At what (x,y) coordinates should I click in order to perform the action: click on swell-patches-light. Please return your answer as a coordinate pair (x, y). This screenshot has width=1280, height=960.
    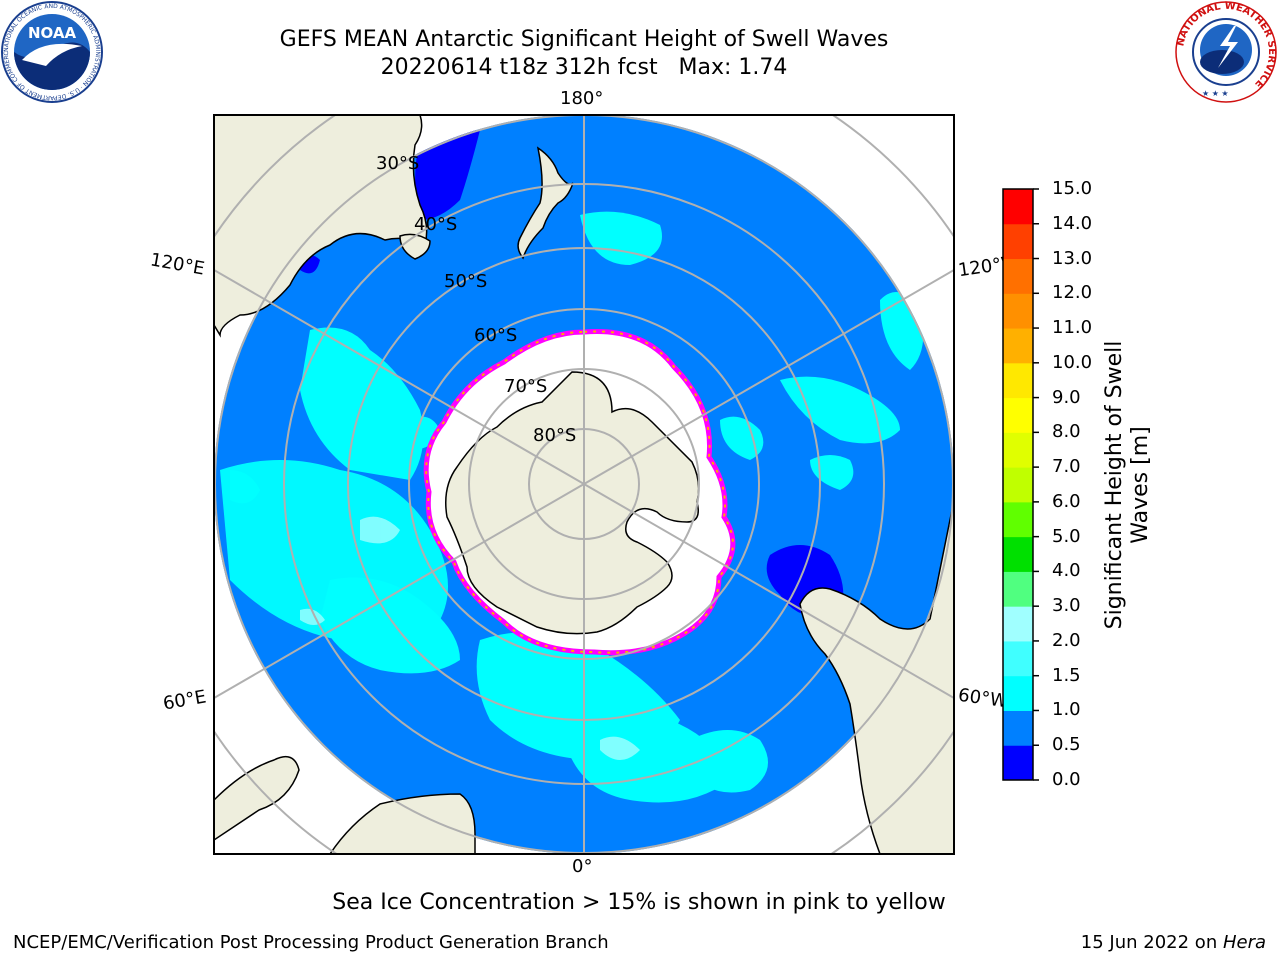
    Looking at the image, I should click on (470, 638).